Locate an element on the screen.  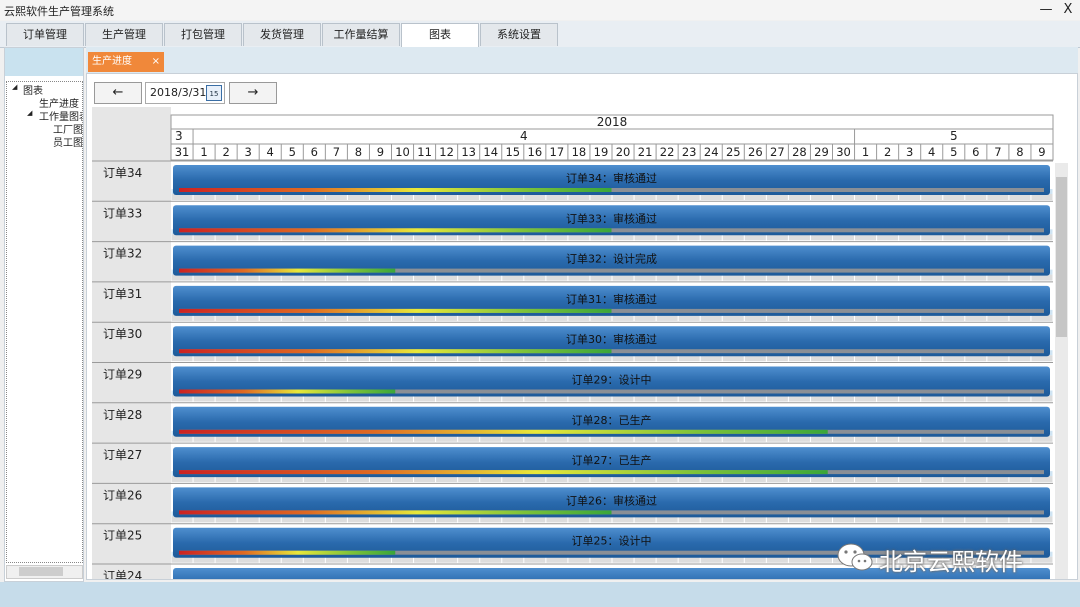
order-status-label: 订单29：设计中 is located at coordinates (612, 380).